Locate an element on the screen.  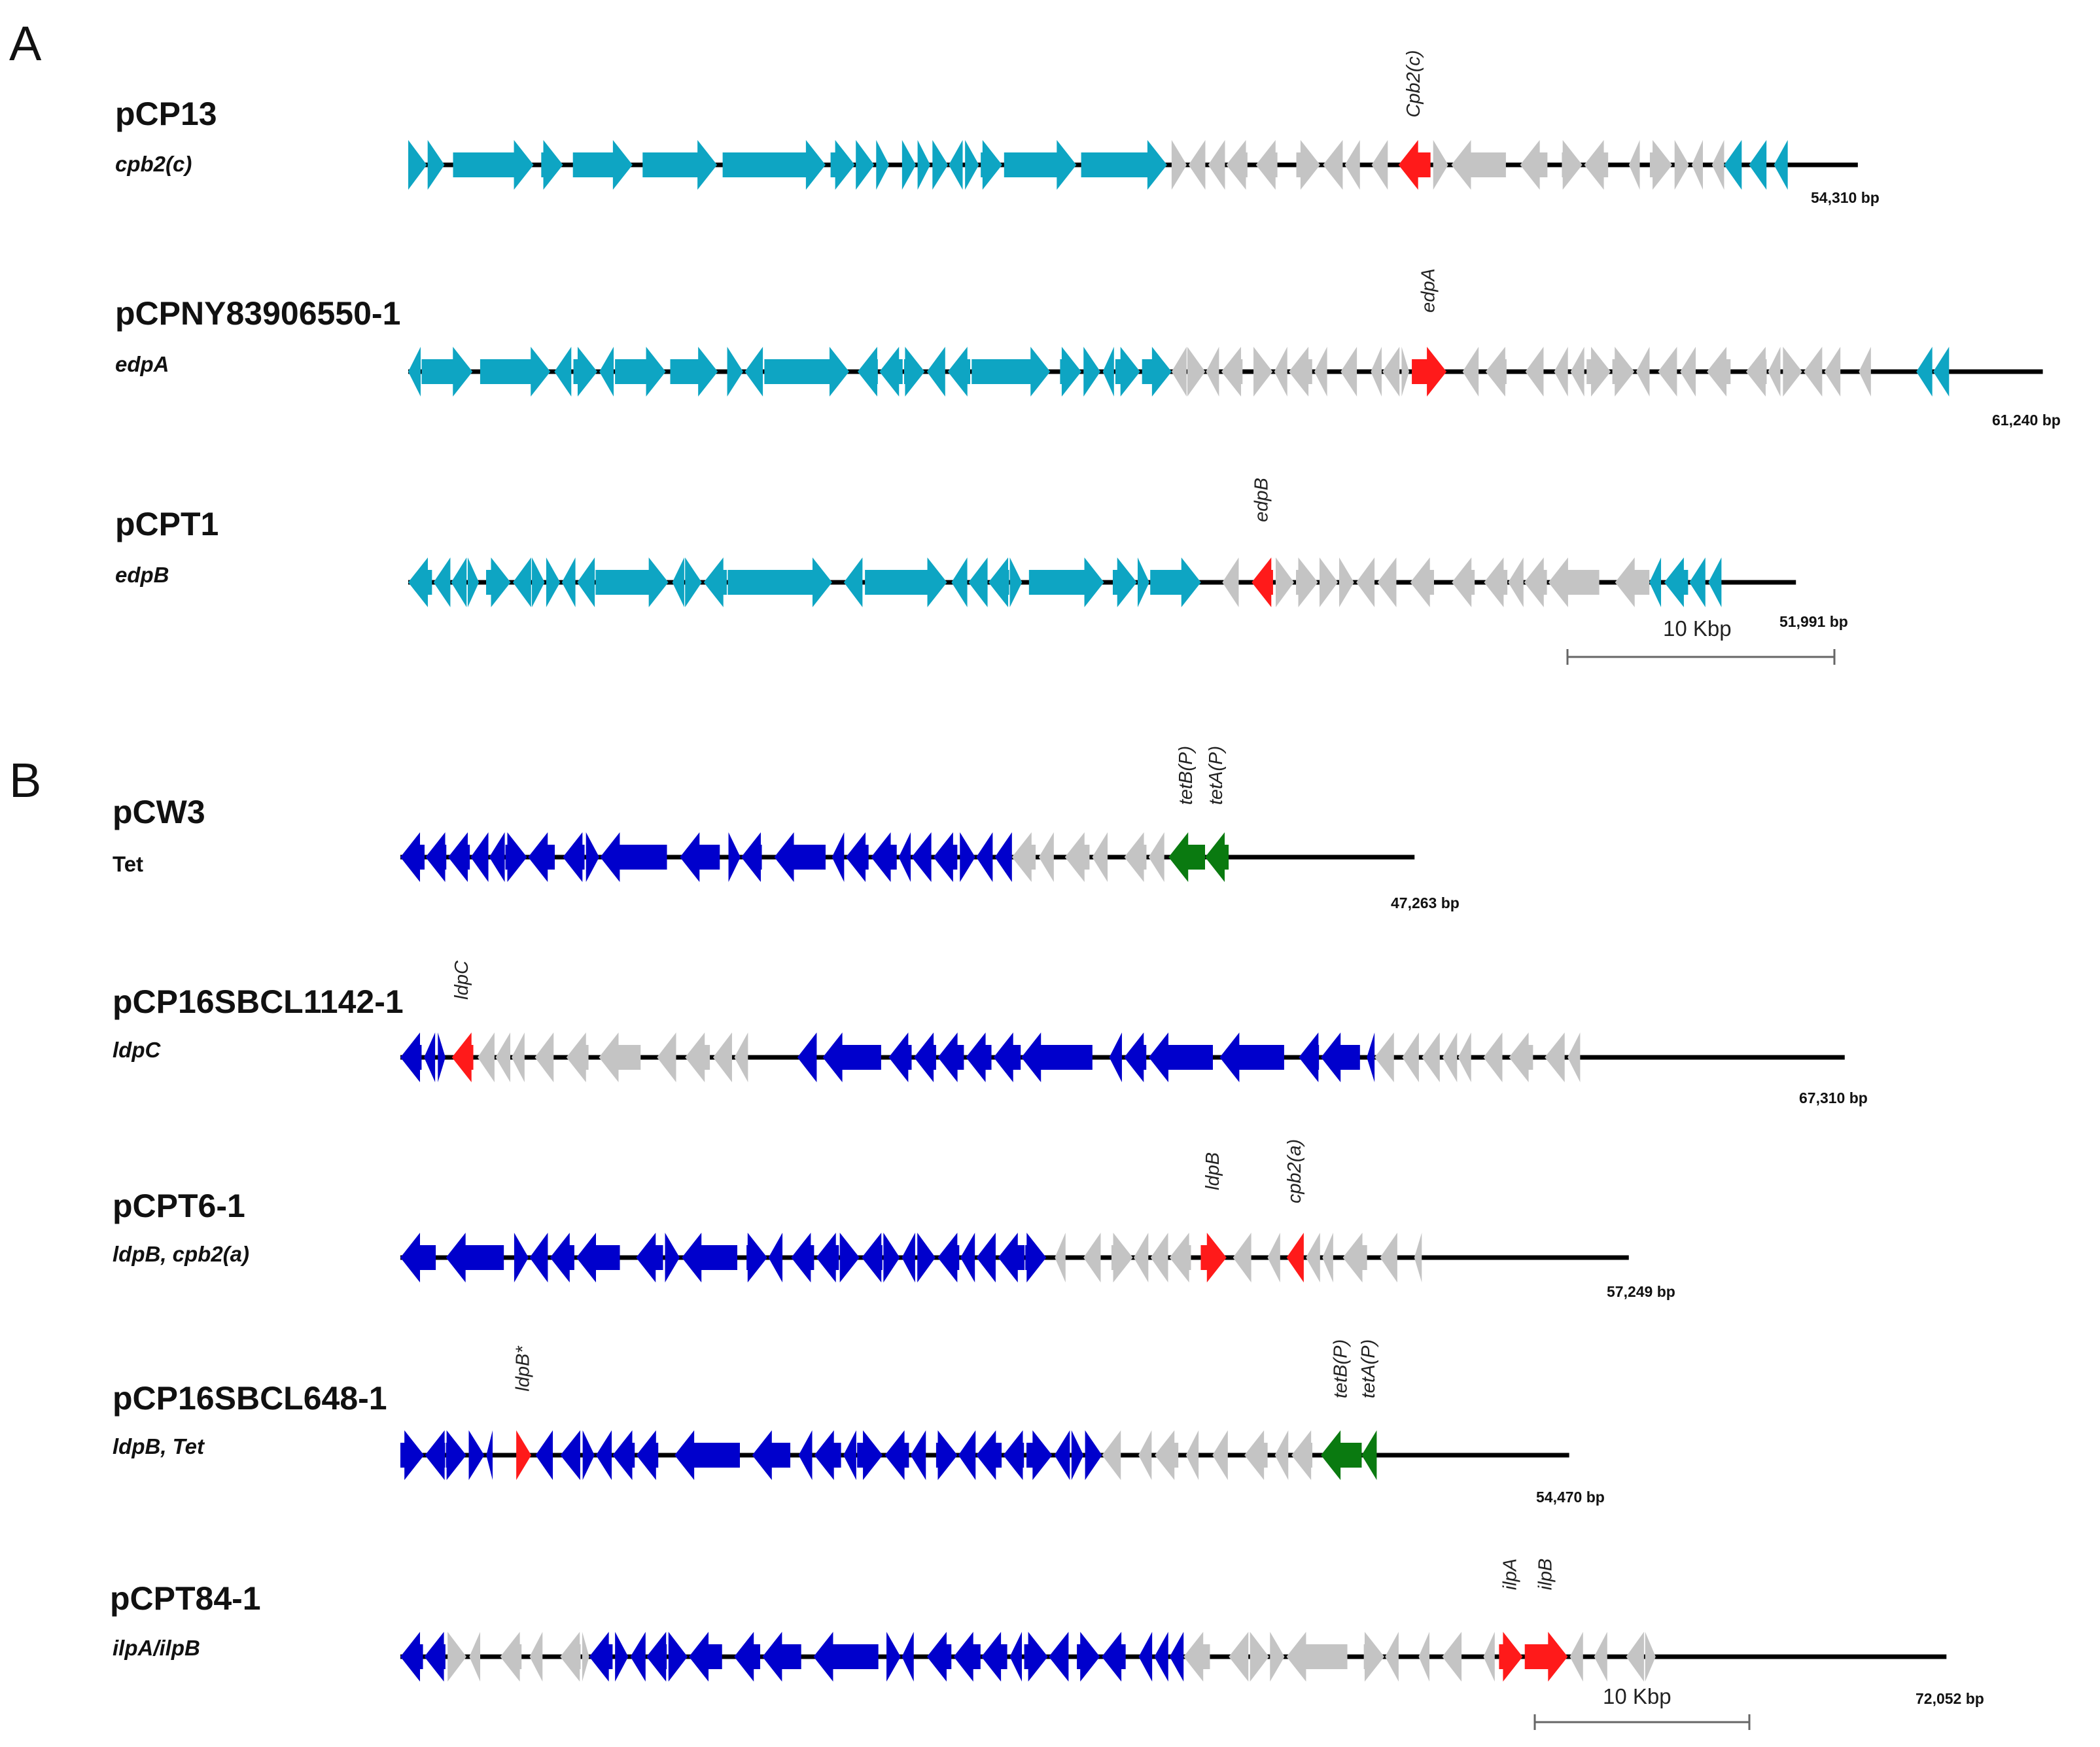
scale-bar-b: 10 Kbp is located at coordinates (1642, 1707).